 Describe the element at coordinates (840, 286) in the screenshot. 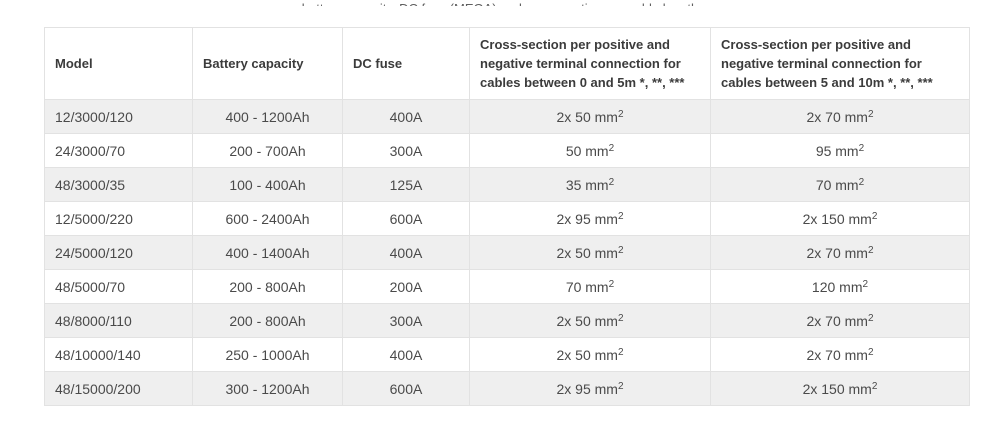

I see `cross-section-5-10m-cell: 120 mm2` at that location.